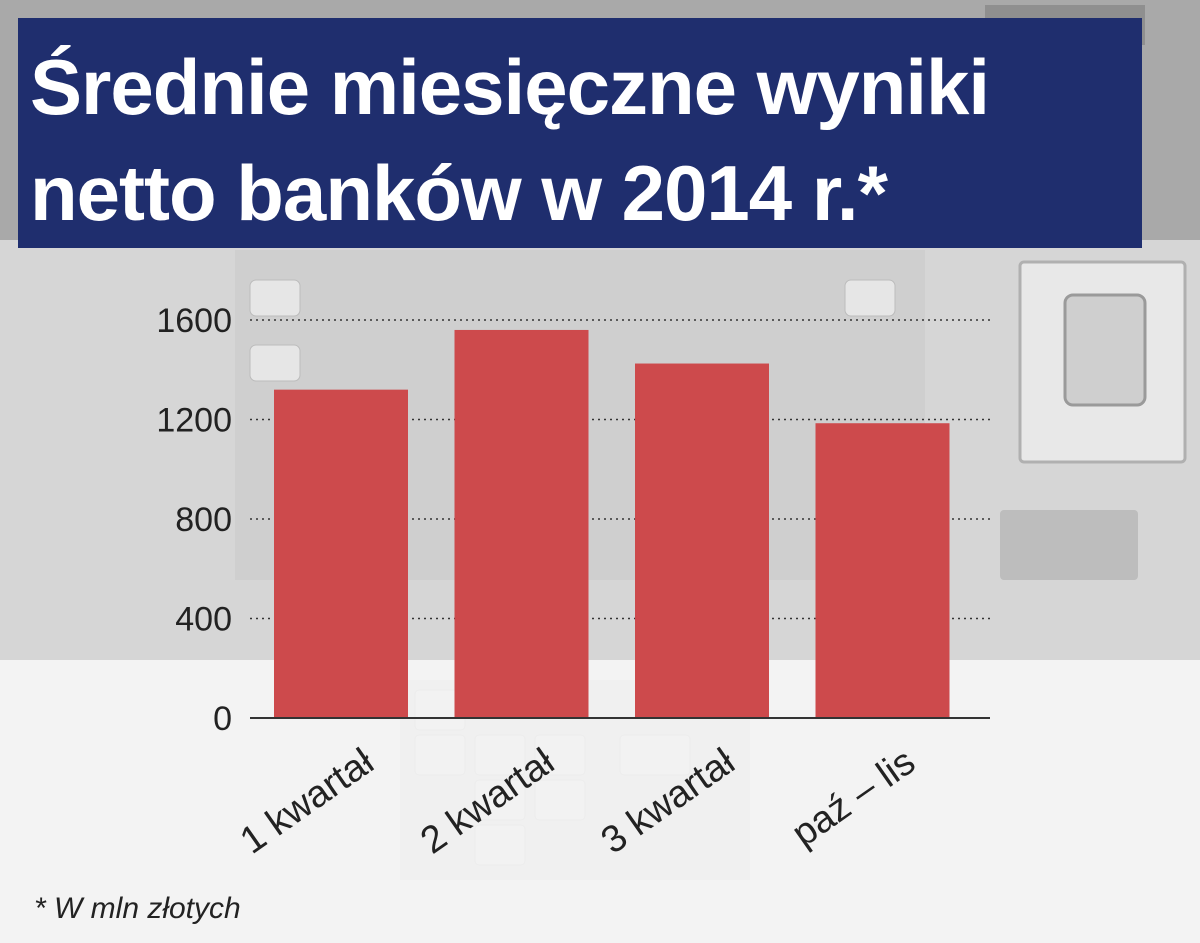 Image resolution: width=1200 pixels, height=943 pixels. I want to click on y-tick-label: 800, so click(203, 520).